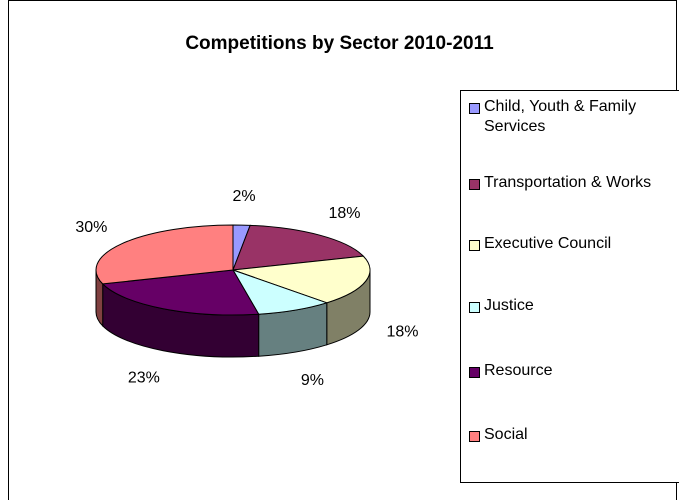 Image resolution: width=679 pixels, height=502 pixels. Describe the element at coordinates (548, 243) in the screenshot. I see `legend-label: Executive Council` at that location.